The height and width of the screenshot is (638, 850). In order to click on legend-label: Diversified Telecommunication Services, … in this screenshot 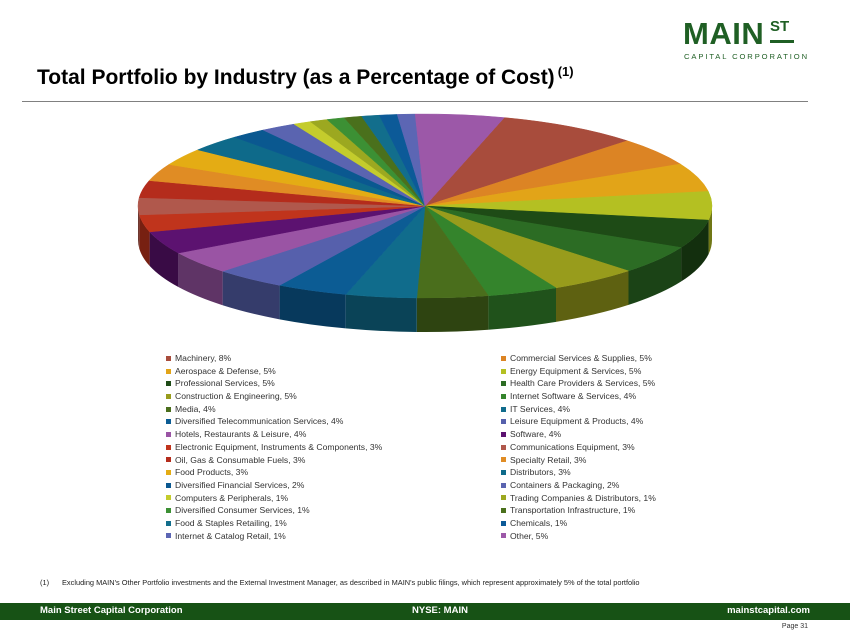, I will do `click(259, 421)`.